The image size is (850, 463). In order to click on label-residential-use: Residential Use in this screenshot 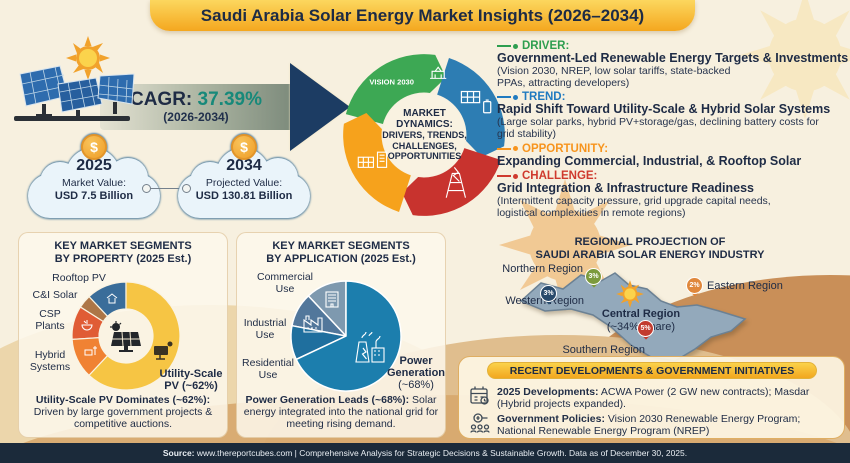, I will do `click(268, 369)`.